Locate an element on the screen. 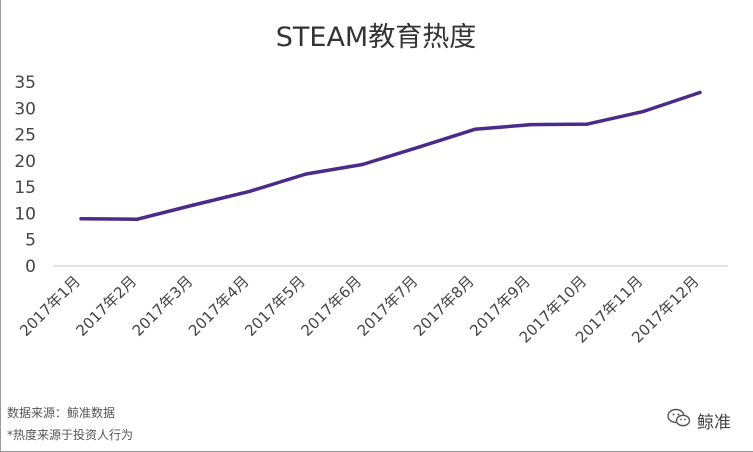  watermark: 鲸准 is located at coordinates (699, 420).